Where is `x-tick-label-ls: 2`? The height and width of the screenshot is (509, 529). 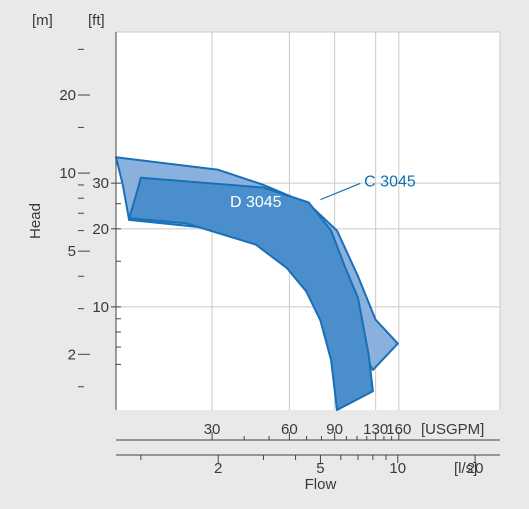
x-tick-label-ls: 2 is located at coordinates (218, 468).